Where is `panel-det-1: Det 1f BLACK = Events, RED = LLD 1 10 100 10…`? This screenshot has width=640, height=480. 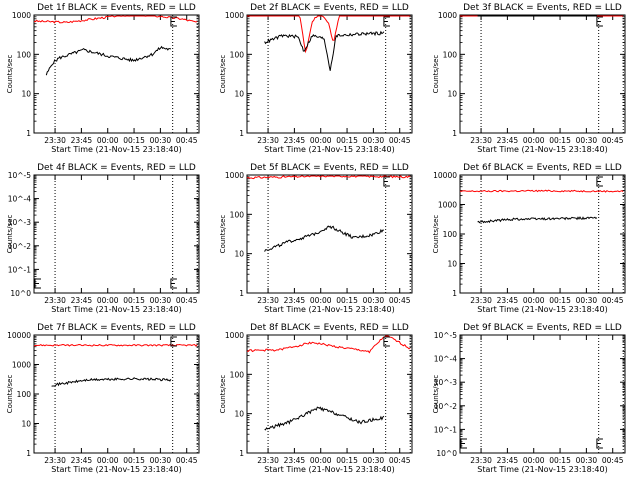 panel-det-1: Det 1f BLACK = Events, RED = LLD 1 10 100 10… is located at coordinates (103, 78).